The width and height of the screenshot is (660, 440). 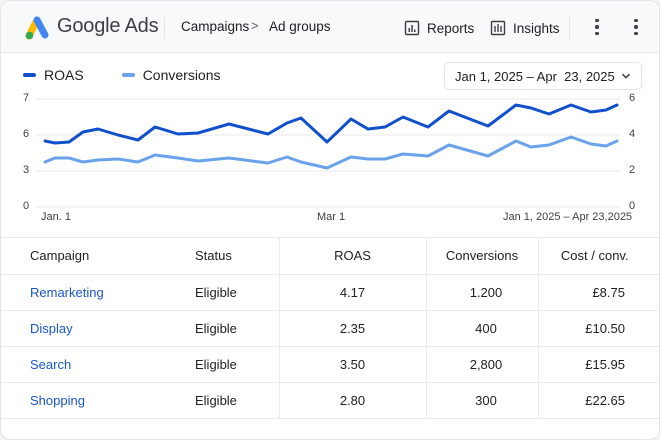 I want to click on x-tick-label: Mar 1, so click(x=331, y=217).